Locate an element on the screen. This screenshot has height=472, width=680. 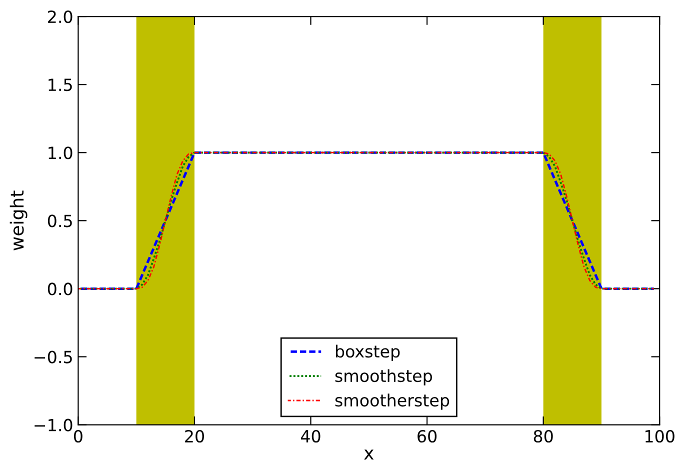
y-tick-label: 1.0 is located at coordinates (60, 153).